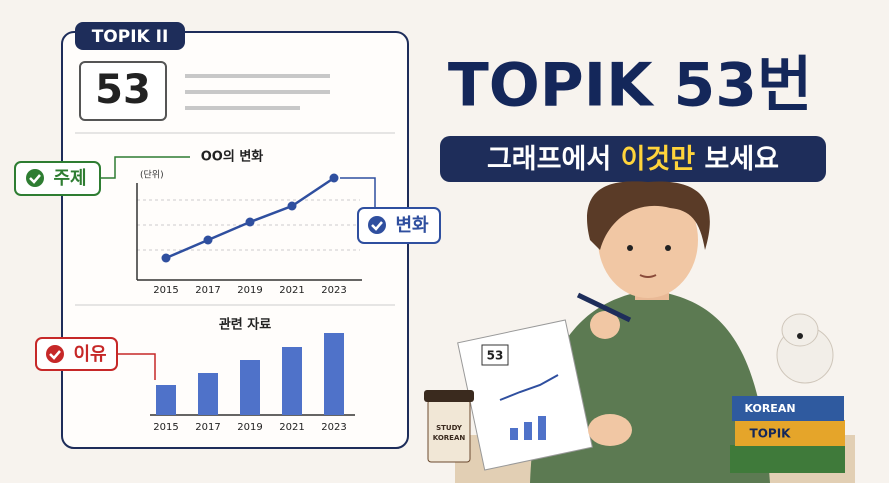 The width and height of the screenshot is (889, 483). What do you see at coordinates (449, 396) in the screenshot?
I see `cup-lid` at bounding box center [449, 396].